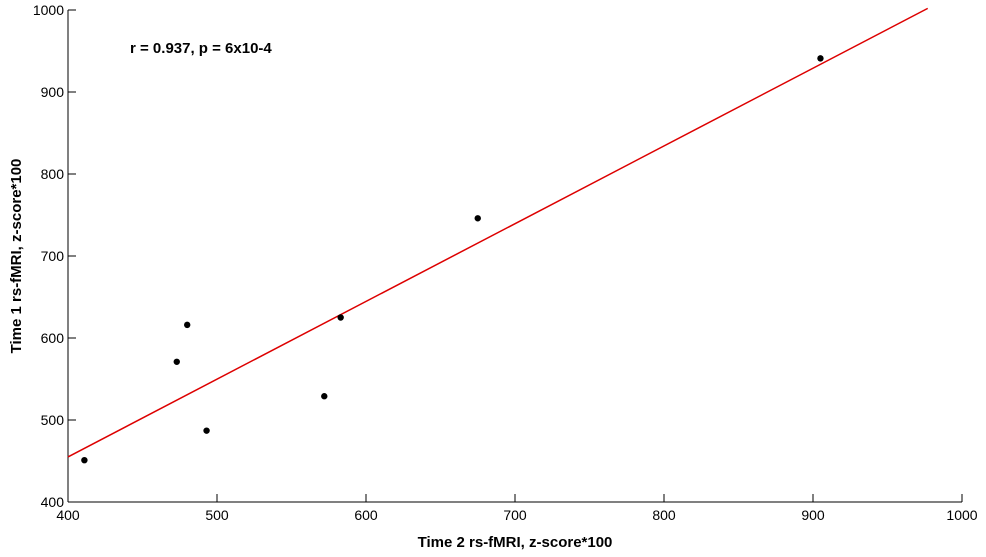  Describe the element at coordinates (53, 174) in the screenshot. I see `y-tick-label: 800` at that location.